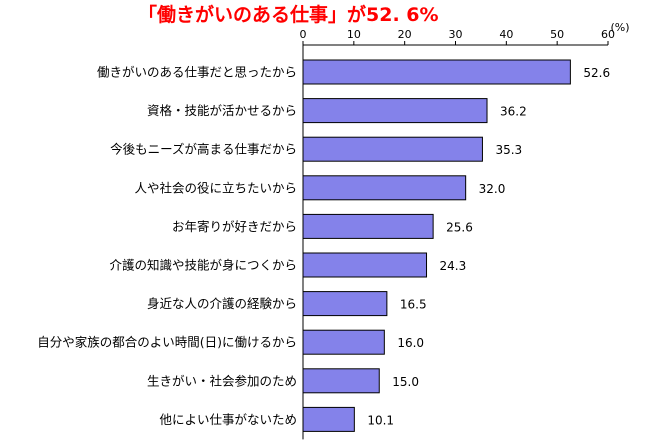 The image size is (650, 446). What do you see at coordinates (596, 73) in the screenshot?
I see `value-label: 52.6` at bounding box center [596, 73].